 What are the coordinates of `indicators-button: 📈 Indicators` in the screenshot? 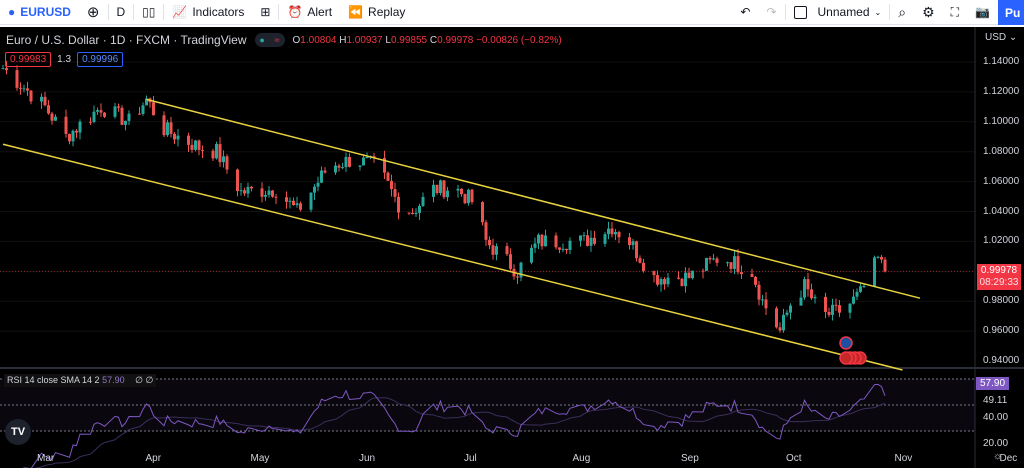 It's located at (208, 12).